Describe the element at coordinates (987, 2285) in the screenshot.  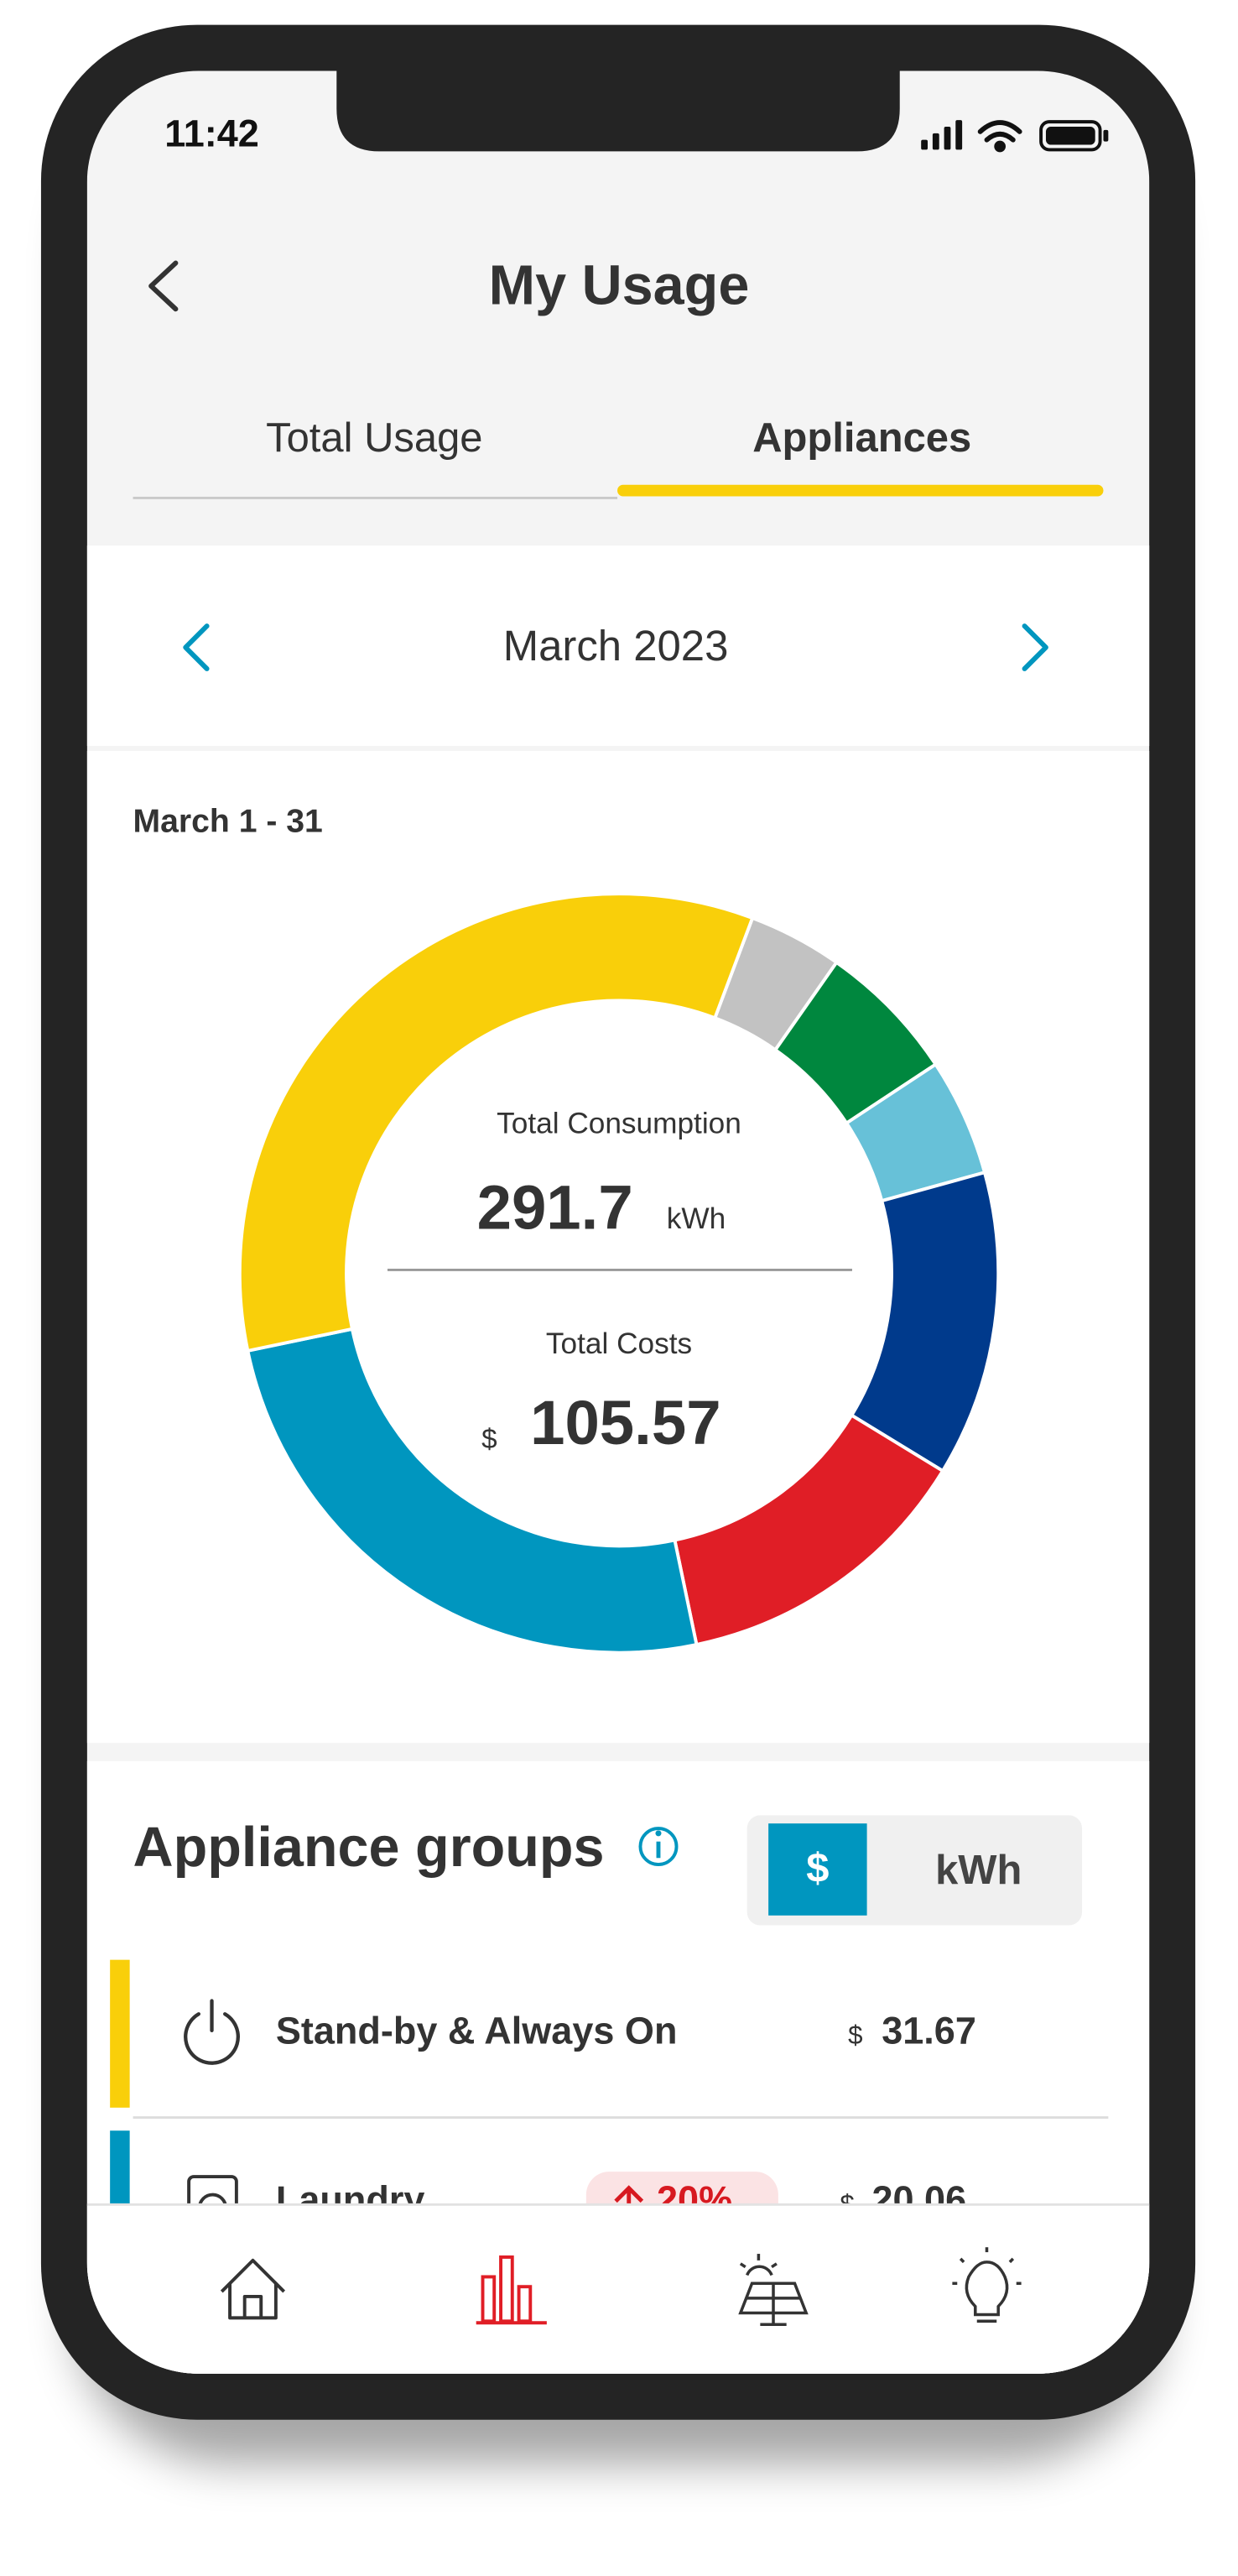
I see `nav-tips` at that location.